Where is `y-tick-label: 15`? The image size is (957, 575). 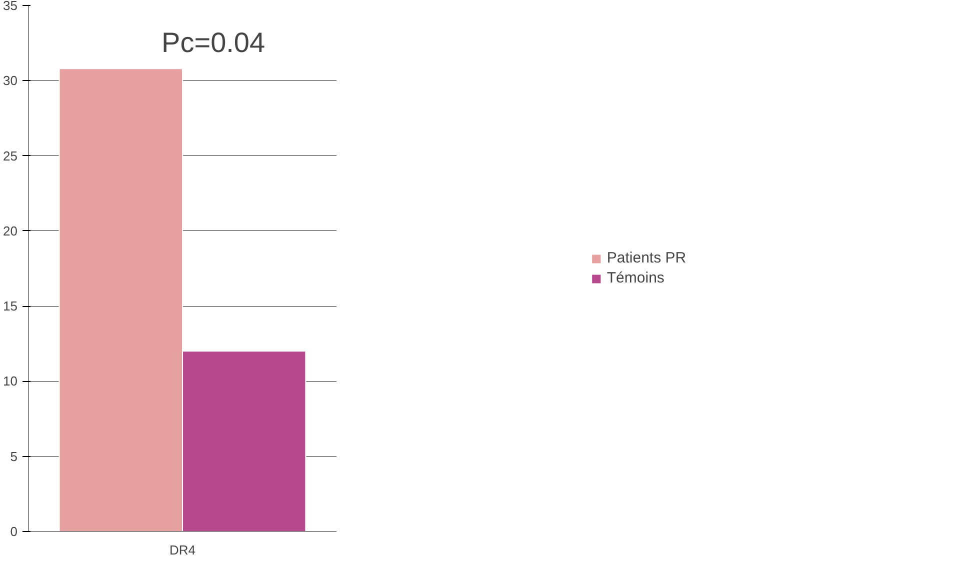 y-tick-label: 15 is located at coordinates (10, 306).